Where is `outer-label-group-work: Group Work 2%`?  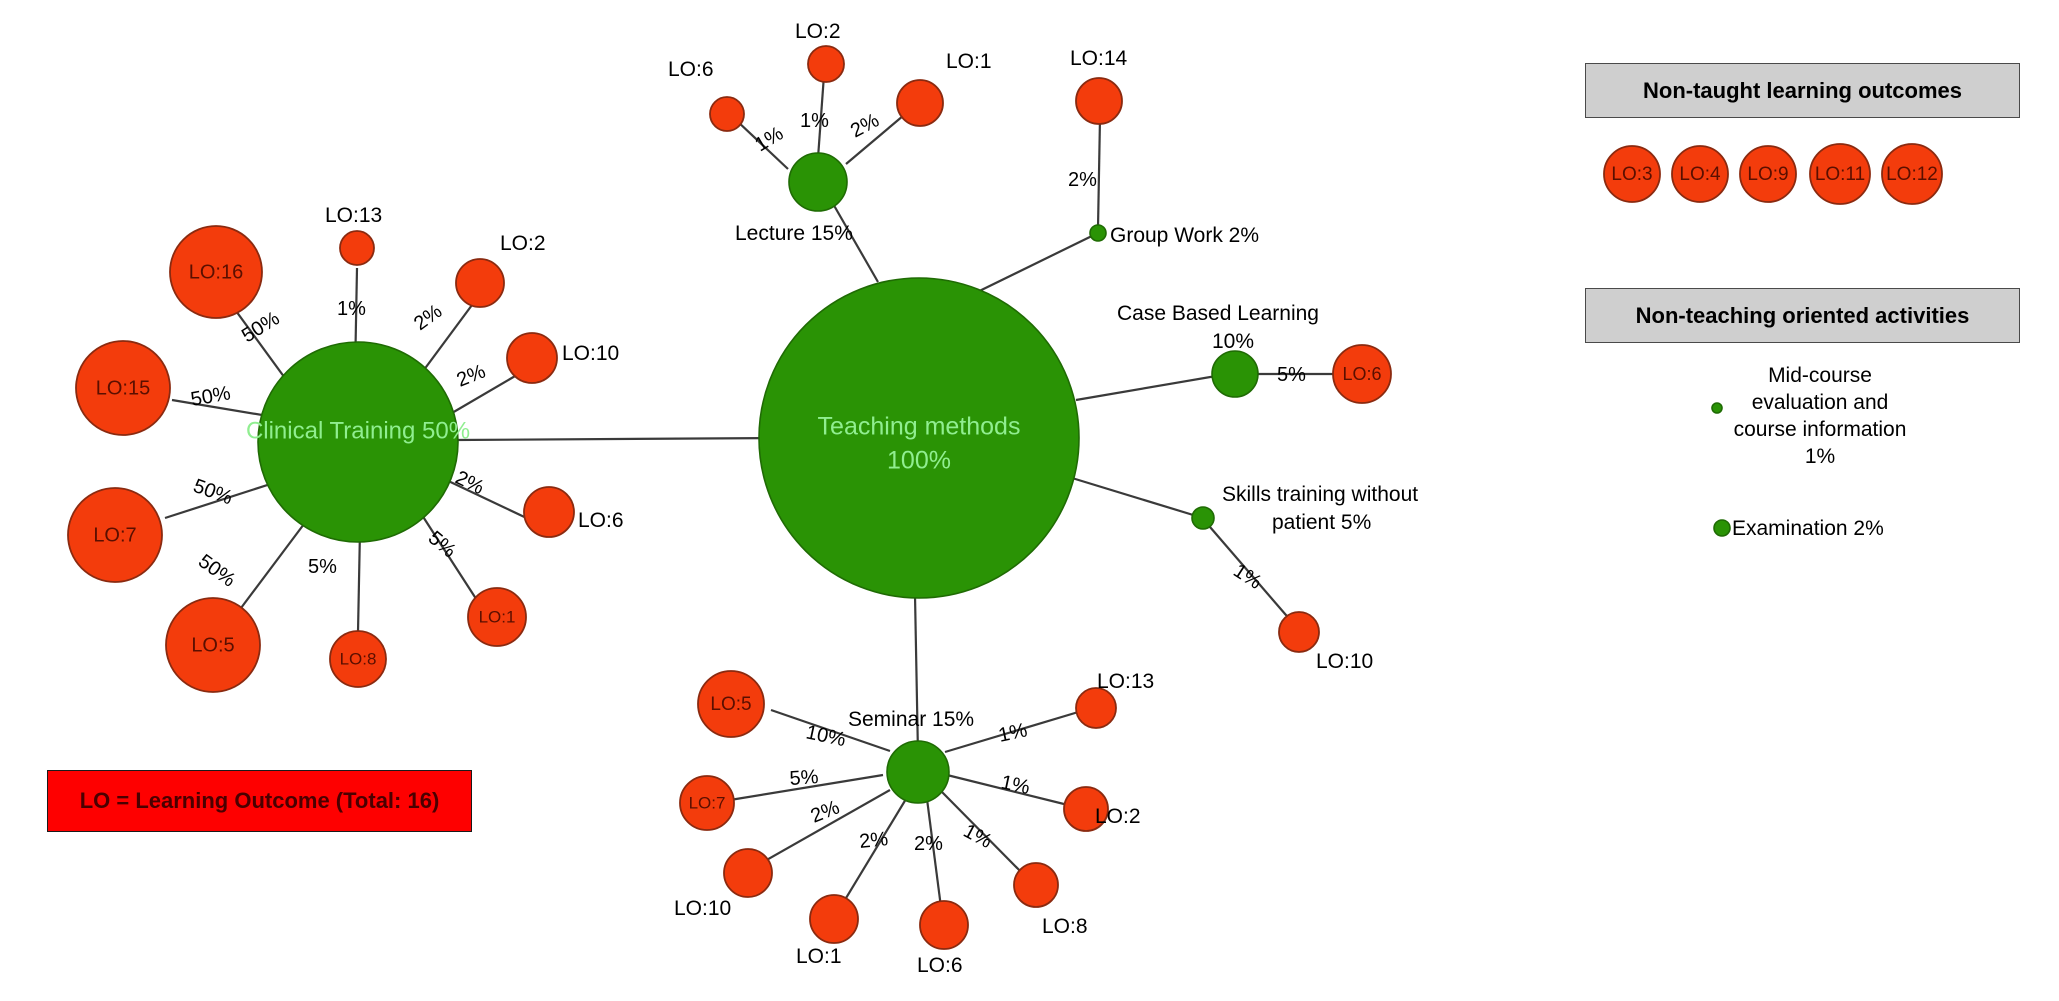 outer-label-group-work: Group Work 2% is located at coordinates (1184, 235).